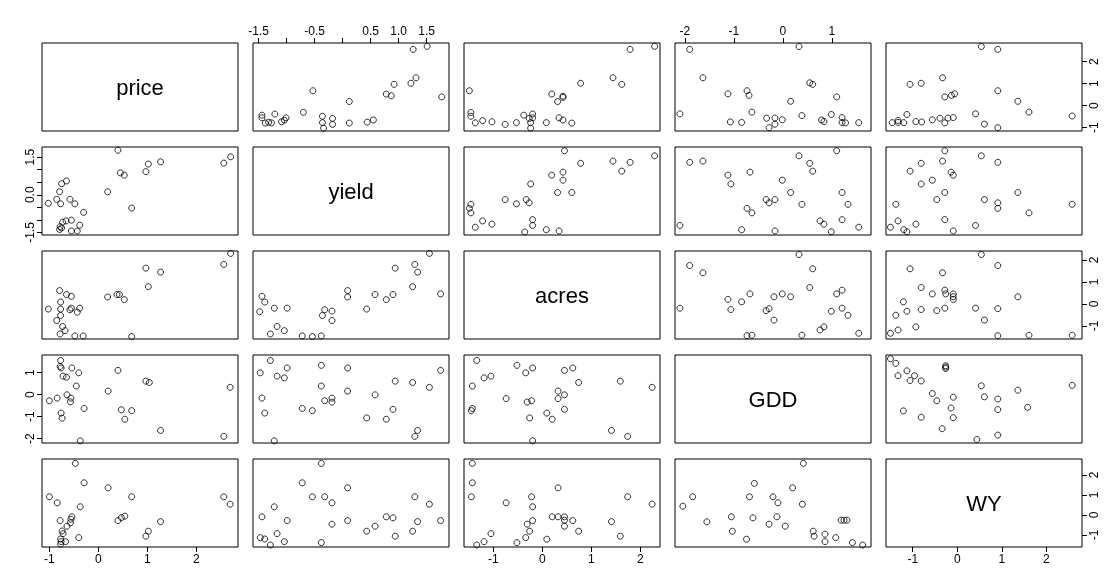  What do you see at coordinates (984, 503) in the screenshot?
I see `text: WY` at bounding box center [984, 503].